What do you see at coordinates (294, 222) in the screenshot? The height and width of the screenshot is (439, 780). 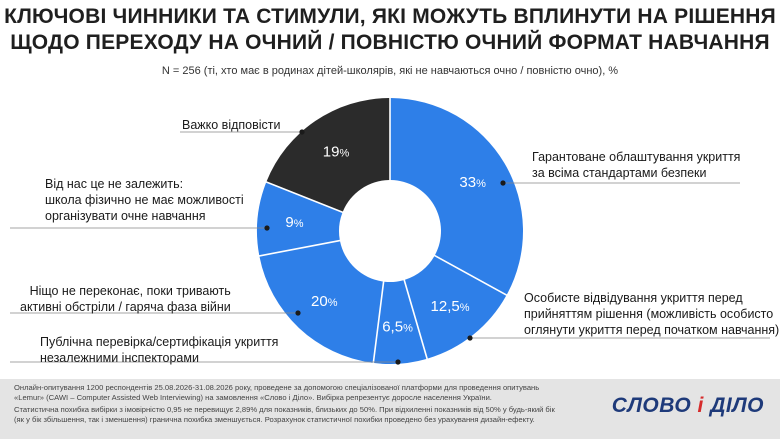 I see `slice-value-label: 9%` at bounding box center [294, 222].